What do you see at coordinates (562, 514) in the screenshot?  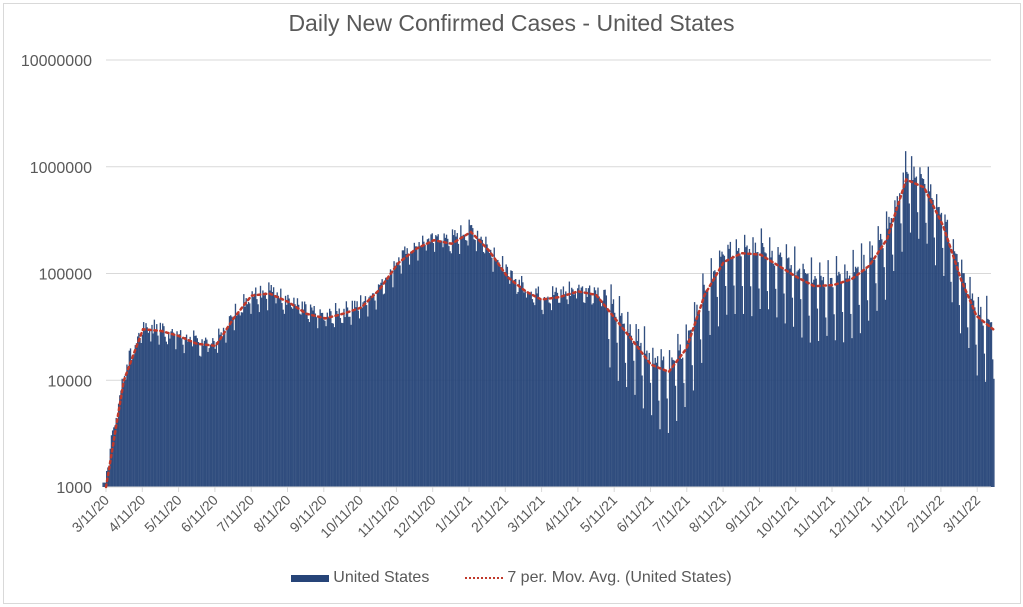 I see `x-tick-label: 4/11/21` at bounding box center [562, 514].